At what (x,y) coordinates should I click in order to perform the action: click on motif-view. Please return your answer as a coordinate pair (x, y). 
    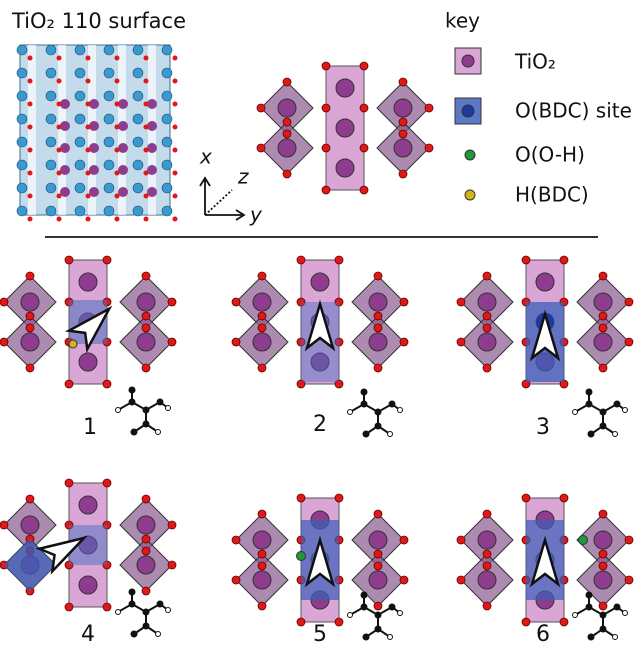
    Looking at the image, I should click on (345, 128).